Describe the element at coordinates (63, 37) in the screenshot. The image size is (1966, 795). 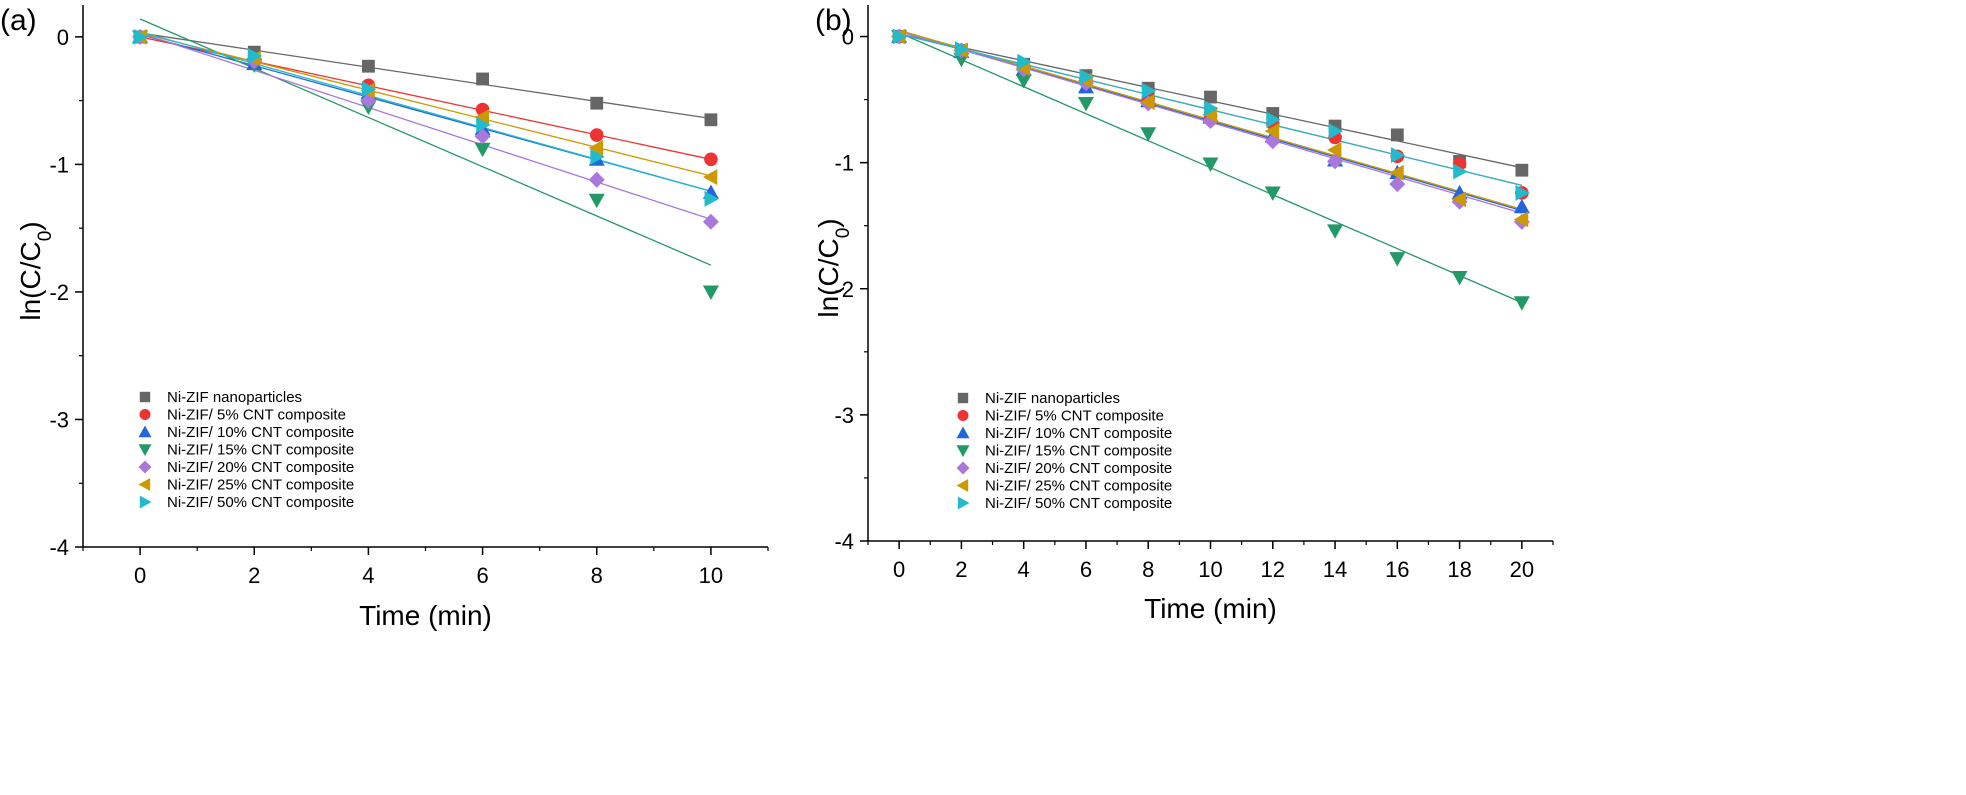
I see `y-tick-label: 0` at that location.